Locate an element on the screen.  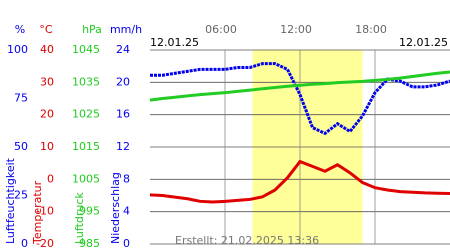
y-tick-label: -10 is located at coordinates (45, 211).